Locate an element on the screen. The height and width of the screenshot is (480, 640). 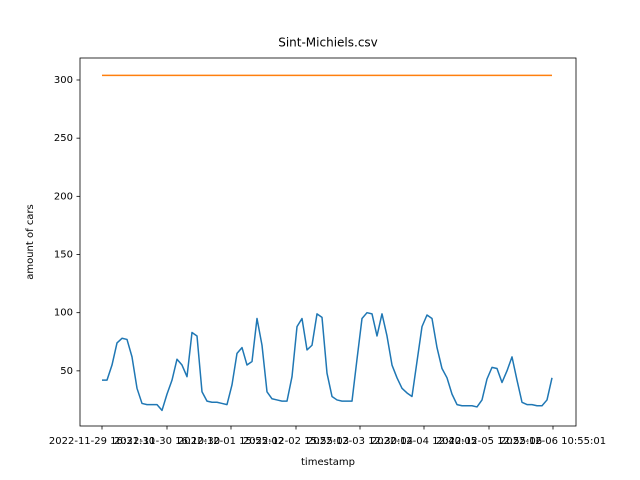
x-tick-label: 2022-11-29 16:31:30 is located at coordinates (102, 441).